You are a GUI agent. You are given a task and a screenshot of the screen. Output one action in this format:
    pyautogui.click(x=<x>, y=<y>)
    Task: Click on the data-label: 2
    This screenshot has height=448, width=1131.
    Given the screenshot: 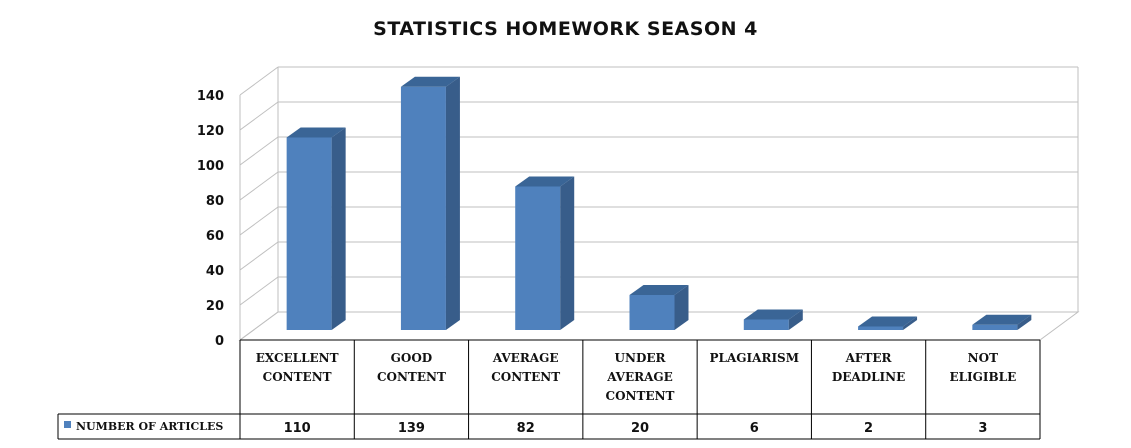 What is the action you would take?
    pyautogui.click(x=868, y=428)
    